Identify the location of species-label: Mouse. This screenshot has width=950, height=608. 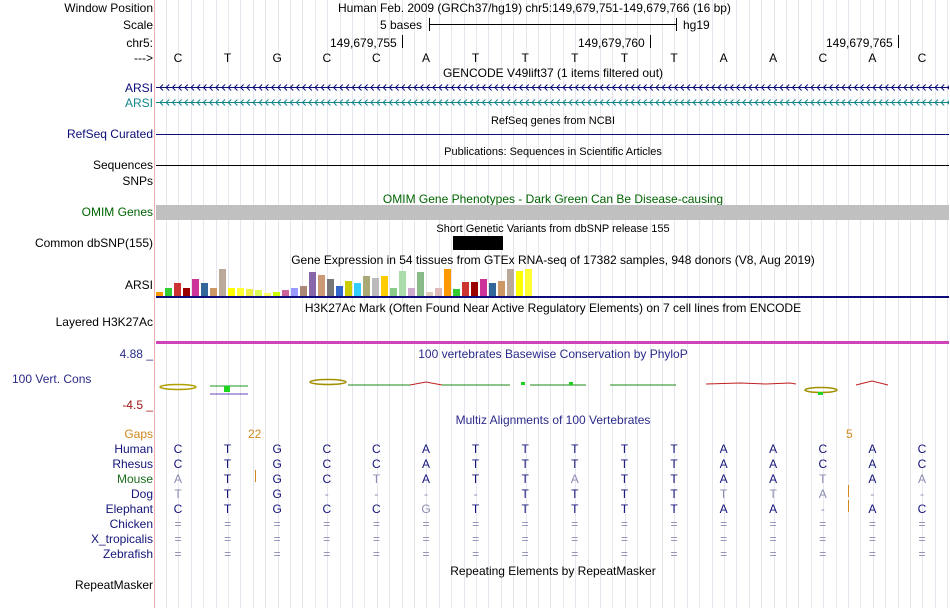
(134, 479).